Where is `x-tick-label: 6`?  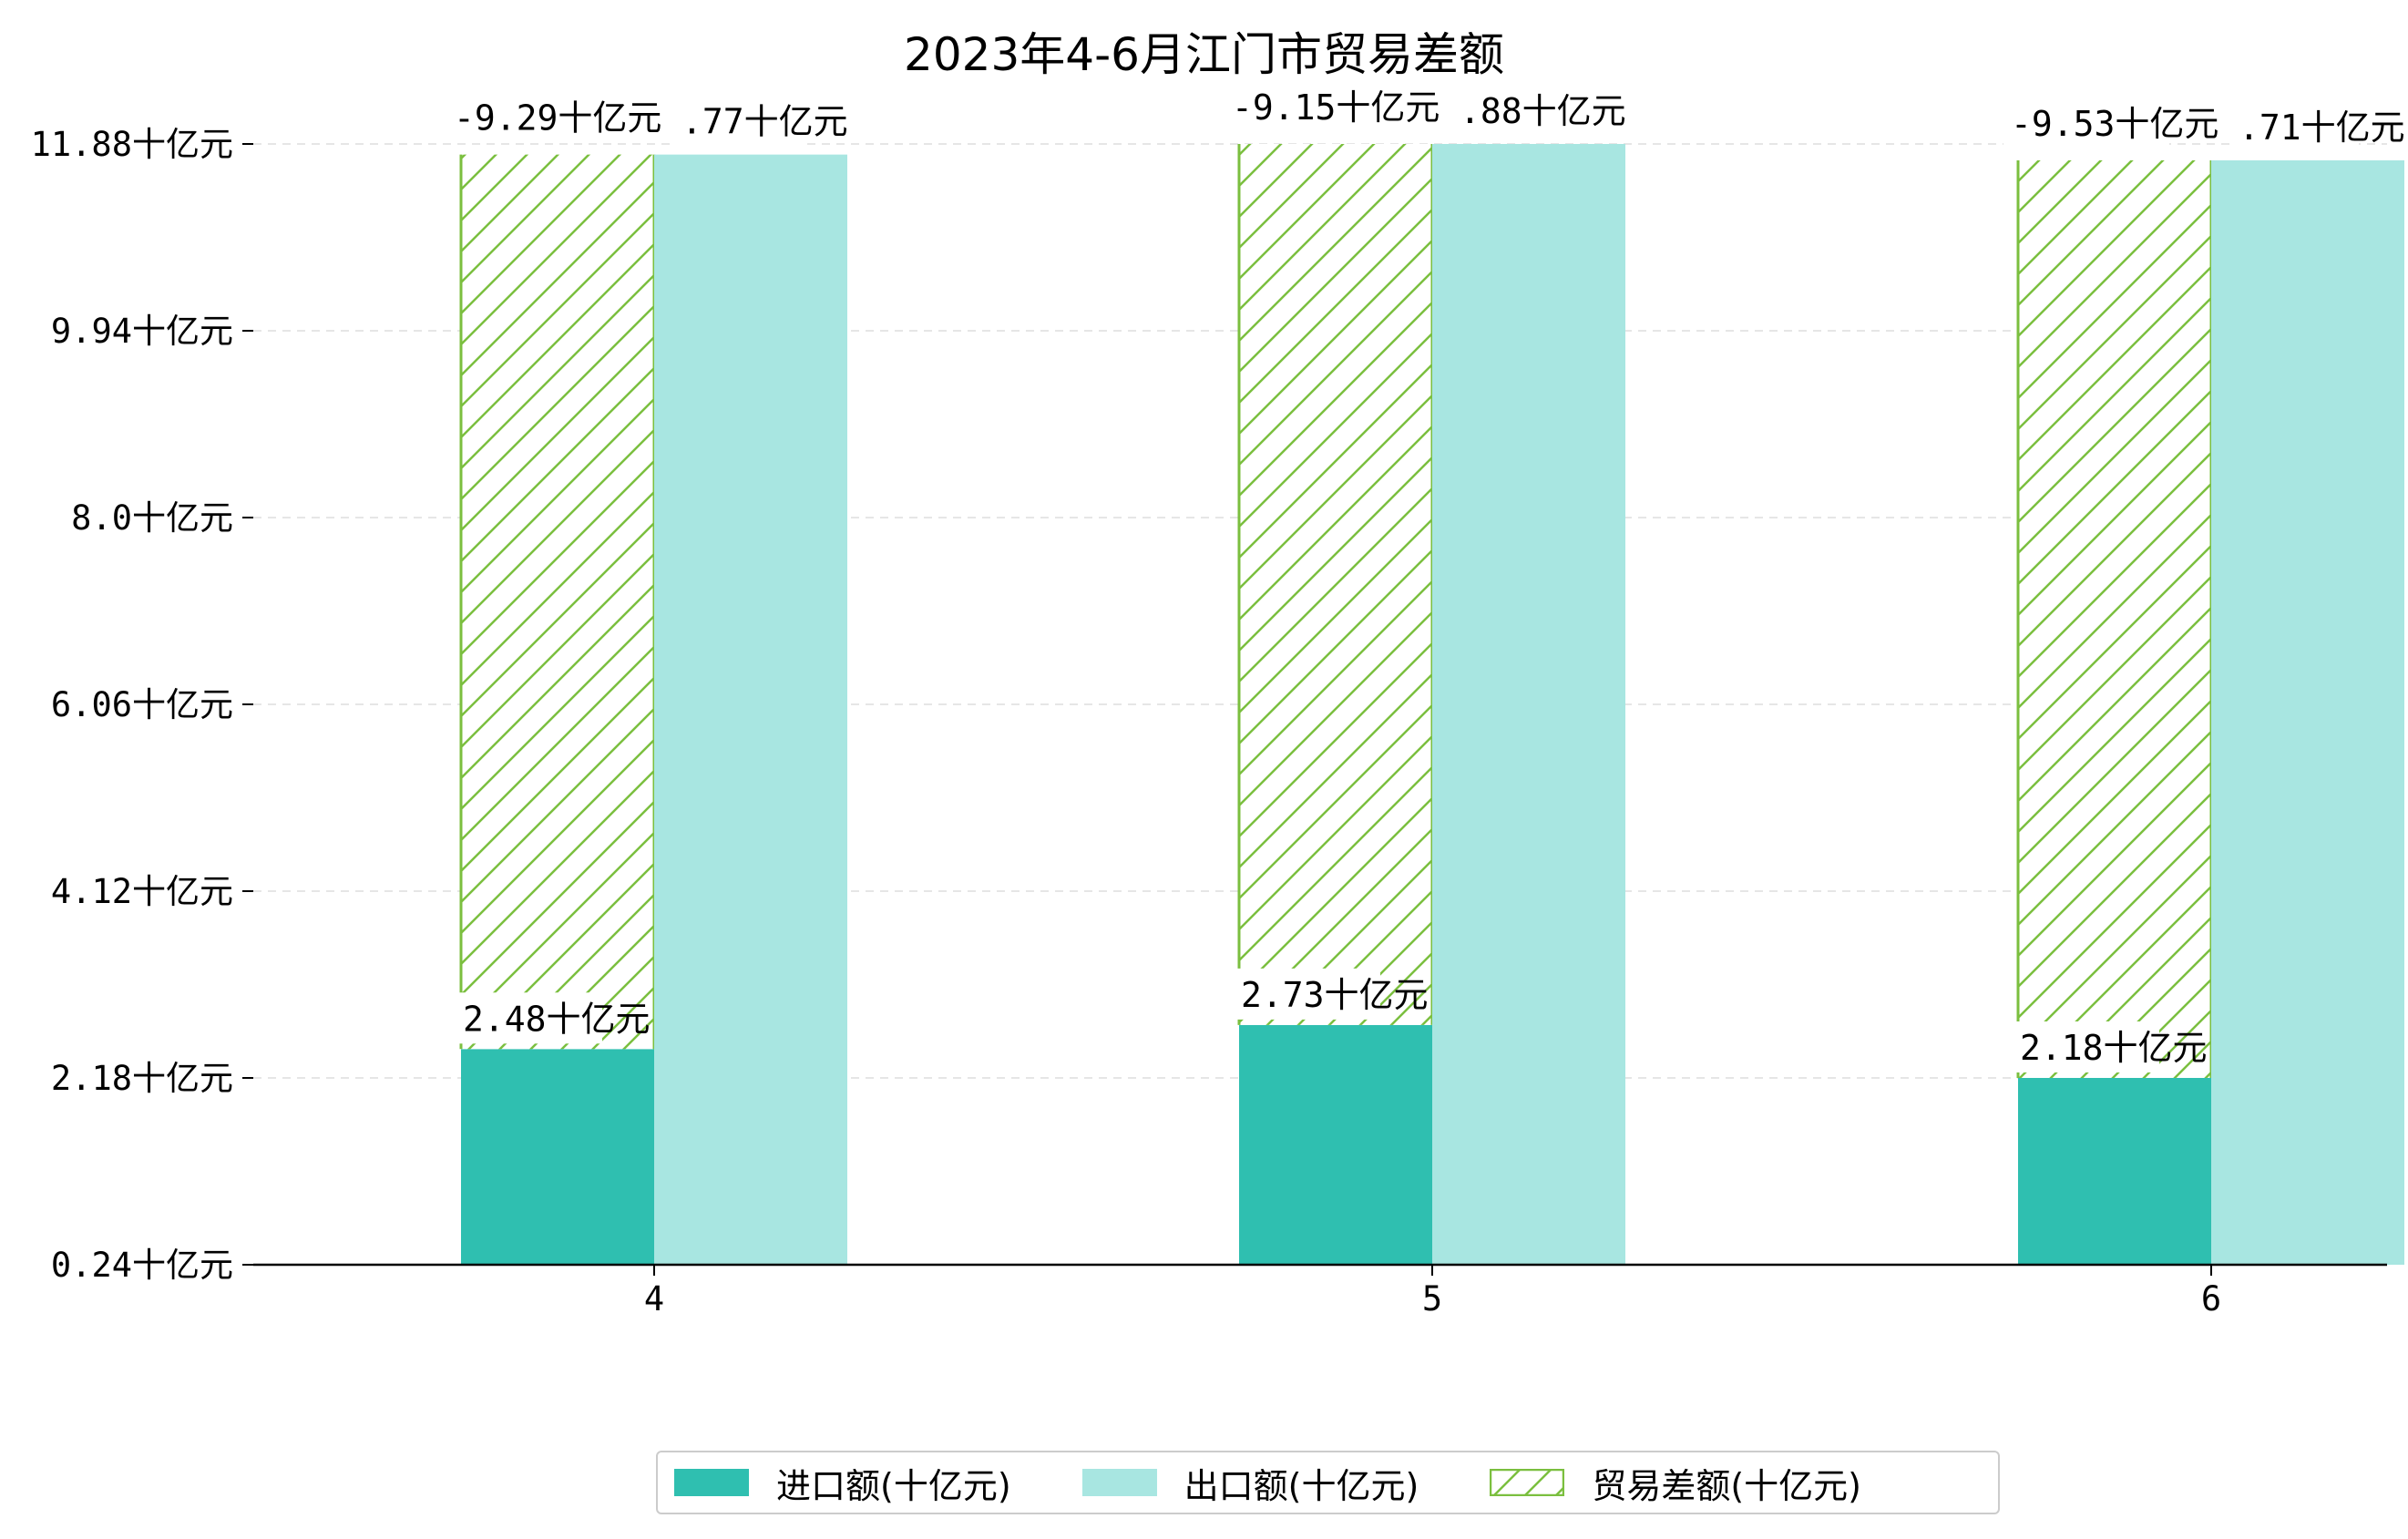
x-tick-label: 6 is located at coordinates (2211, 1298).